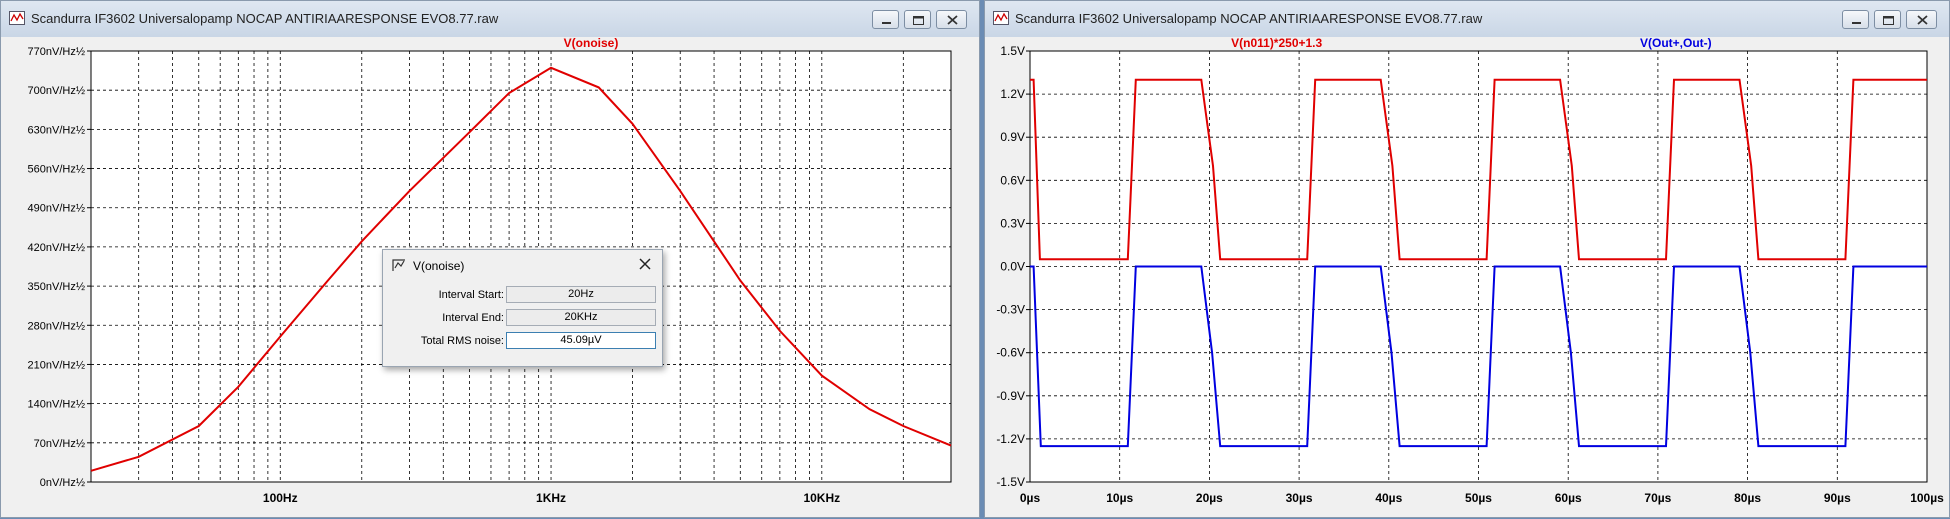 The image size is (1950, 519). Describe the element at coordinates (473, 318) in the screenshot. I see `interval-end-label: Interval End:` at that location.